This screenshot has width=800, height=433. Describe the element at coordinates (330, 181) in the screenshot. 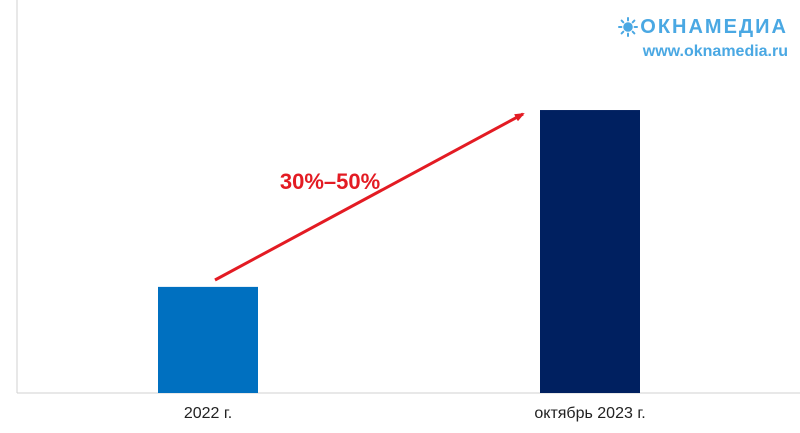

I see `growth-label: 30%–50%` at that location.